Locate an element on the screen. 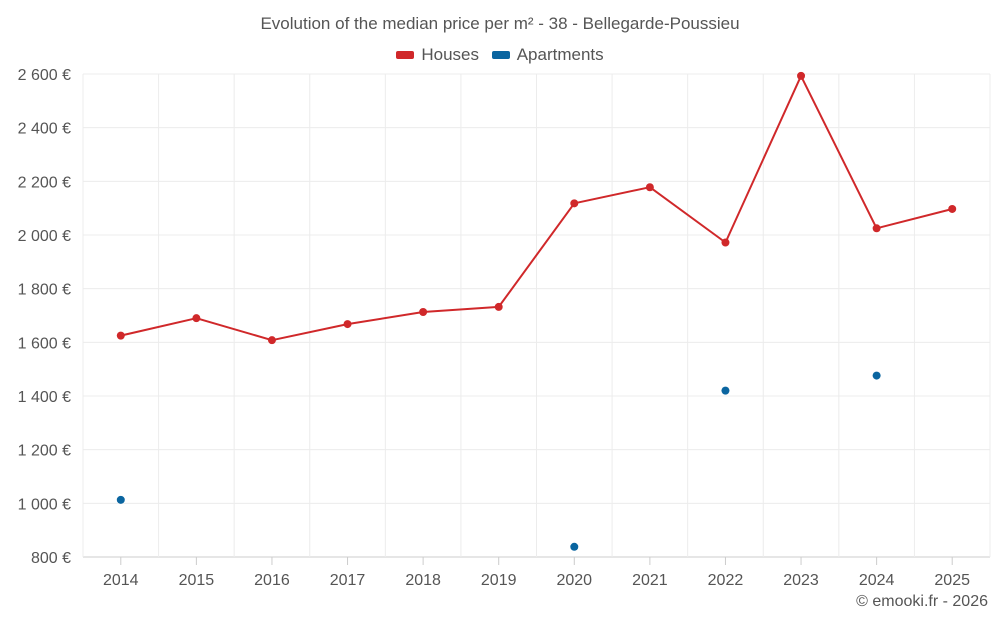 The width and height of the screenshot is (1000, 625). x-tick-label: 2016 is located at coordinates (272, 580).